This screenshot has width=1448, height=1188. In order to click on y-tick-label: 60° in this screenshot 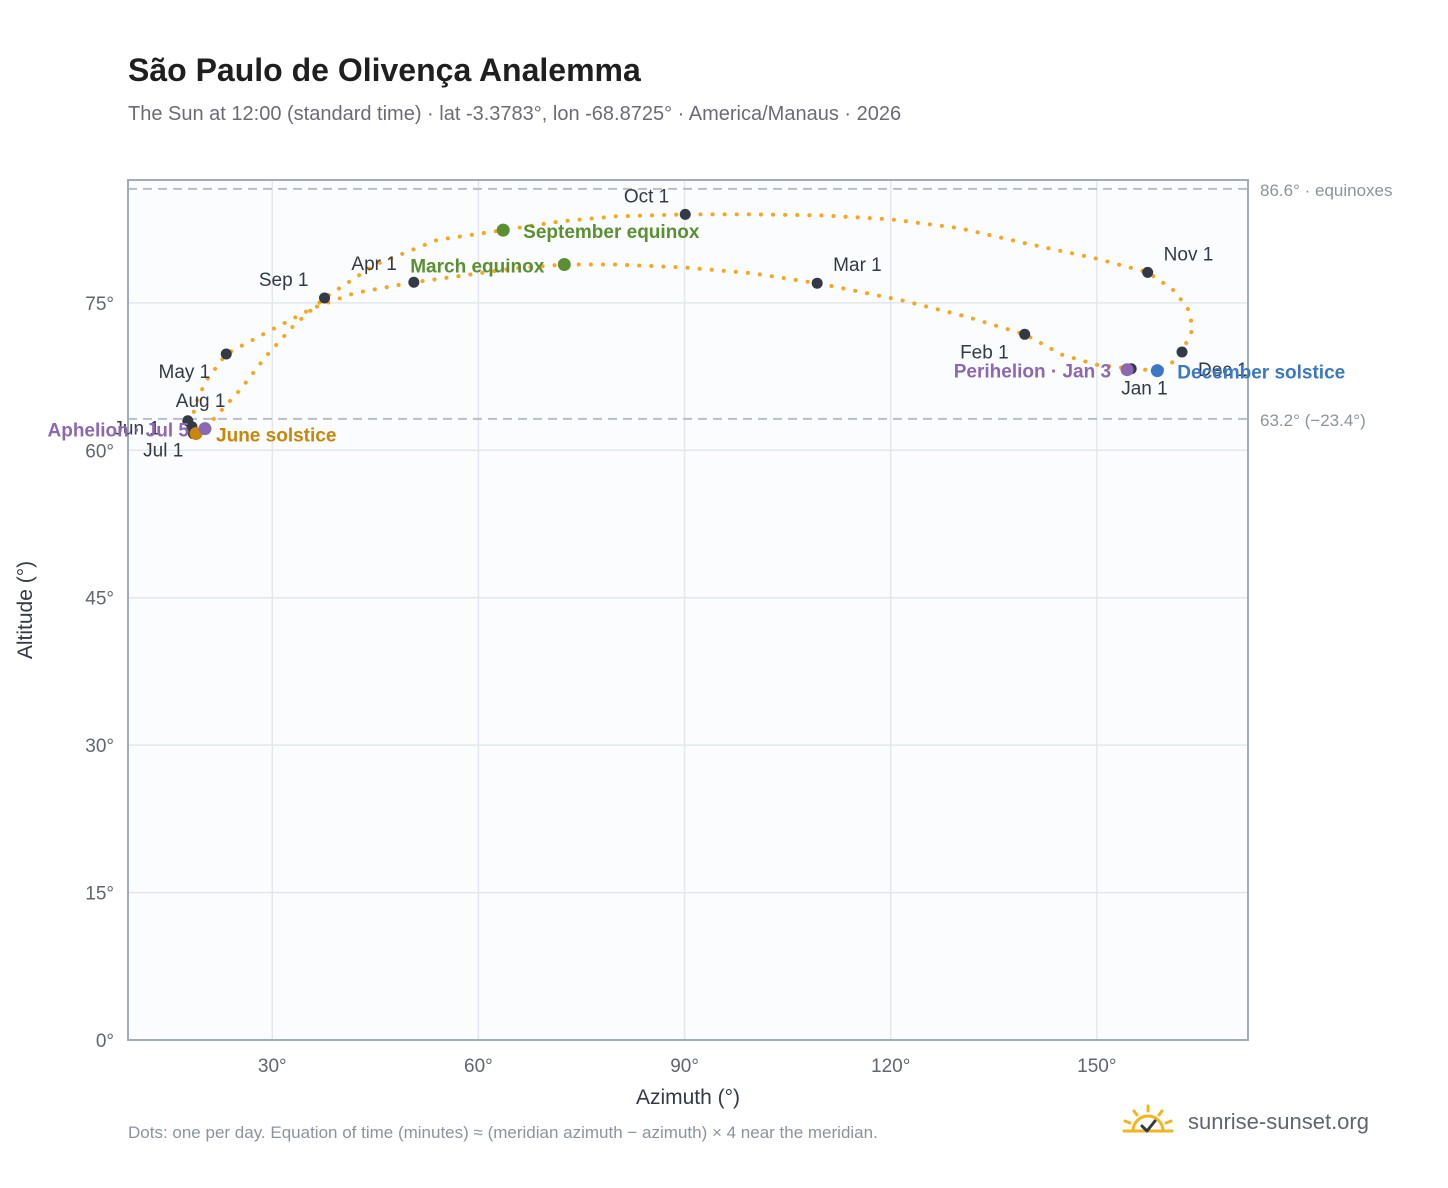, I will do `click(99, 451)`.